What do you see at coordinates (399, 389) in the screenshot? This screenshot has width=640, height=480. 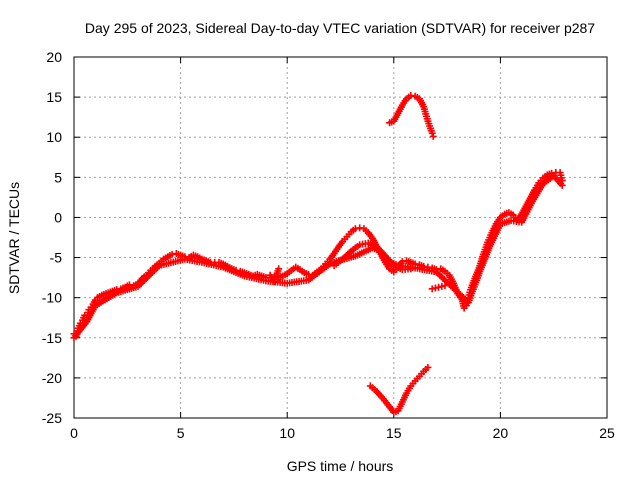 I see `series-arc-negative` at bounding box center [399, 389].